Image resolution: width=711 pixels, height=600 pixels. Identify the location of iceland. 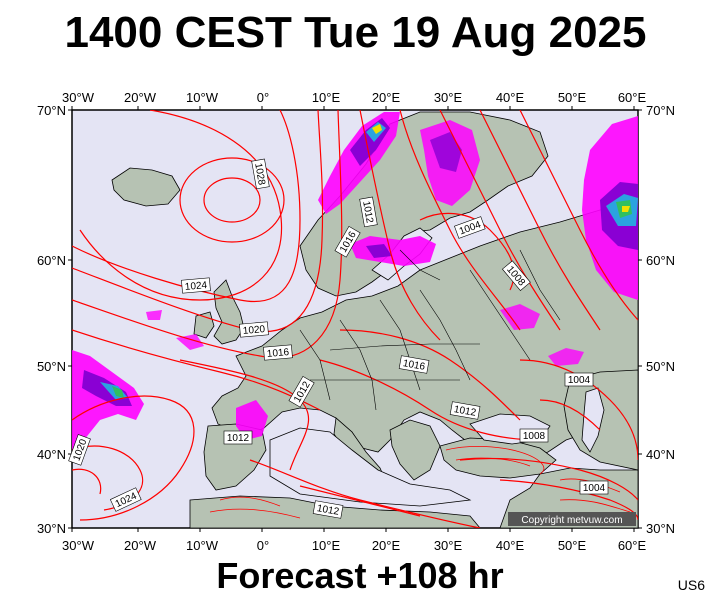
(146, 187).